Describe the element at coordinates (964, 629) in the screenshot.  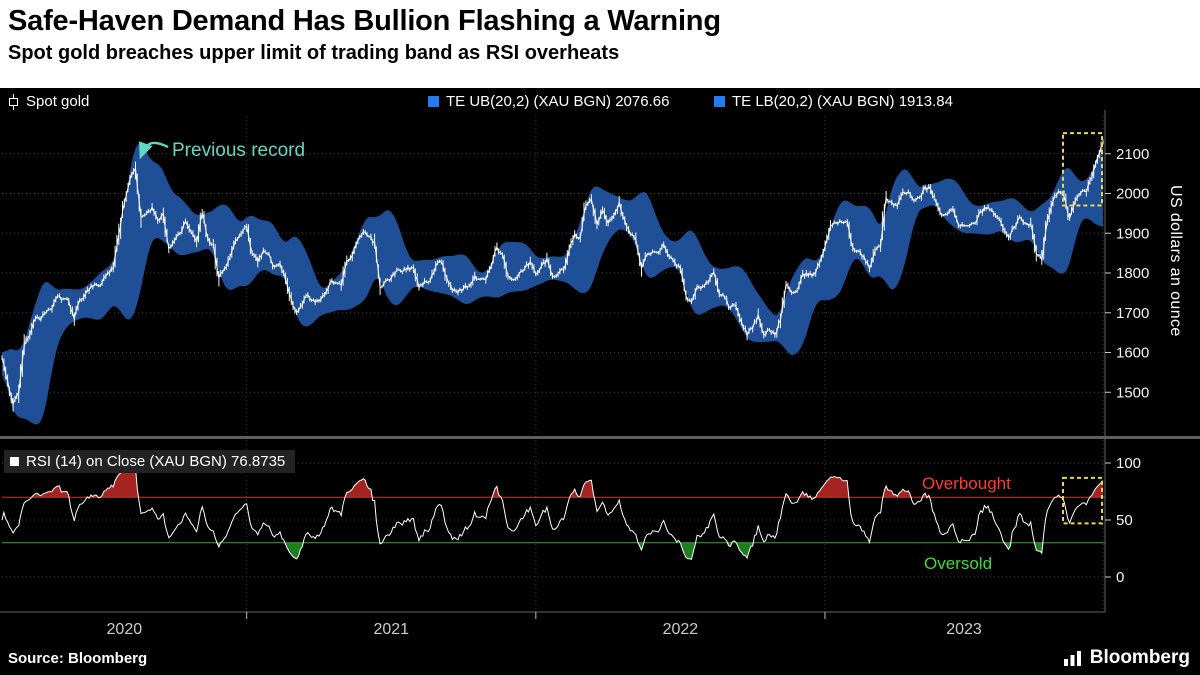
I see `svg-text: 2023` at that location.